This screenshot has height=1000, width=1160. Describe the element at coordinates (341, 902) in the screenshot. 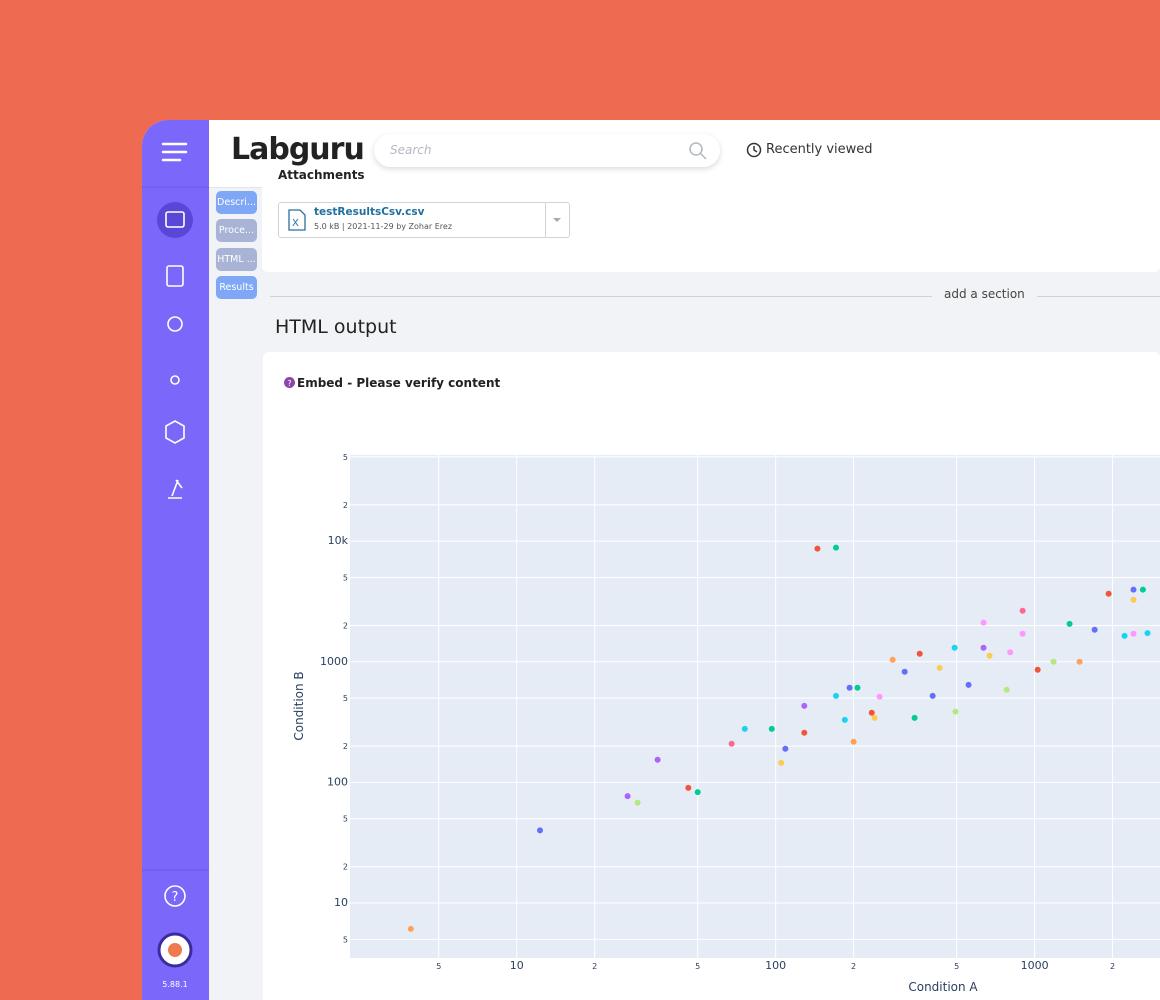

I see `y-tick-label: 10` at that location.